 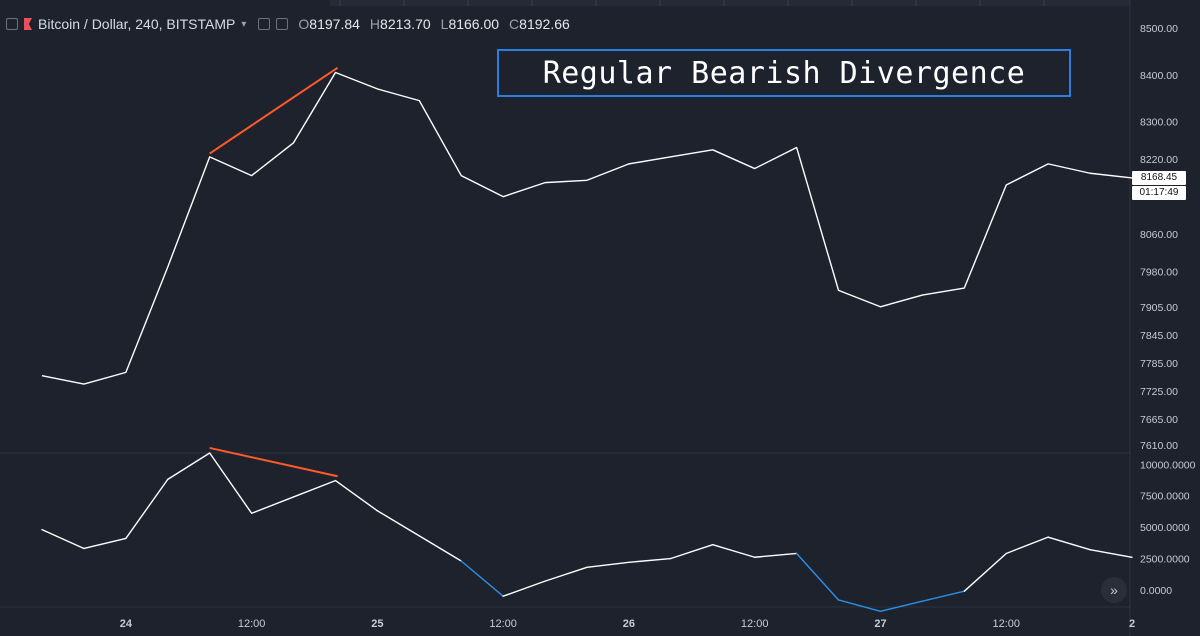 What do you see at coordinates (1159, 364) in the screenshot?
I see `price-axis-tick: 7785.00` at bounding box center [1159, 364].